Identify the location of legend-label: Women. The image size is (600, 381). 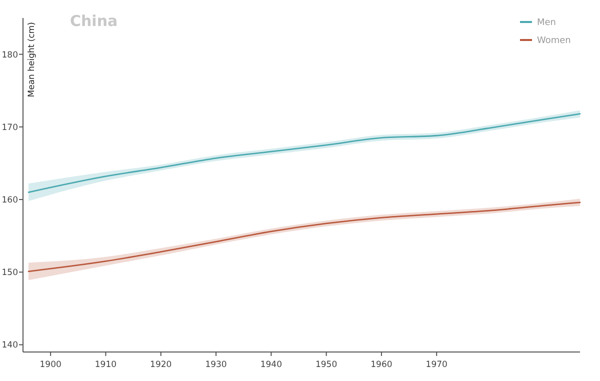
(554, 41).